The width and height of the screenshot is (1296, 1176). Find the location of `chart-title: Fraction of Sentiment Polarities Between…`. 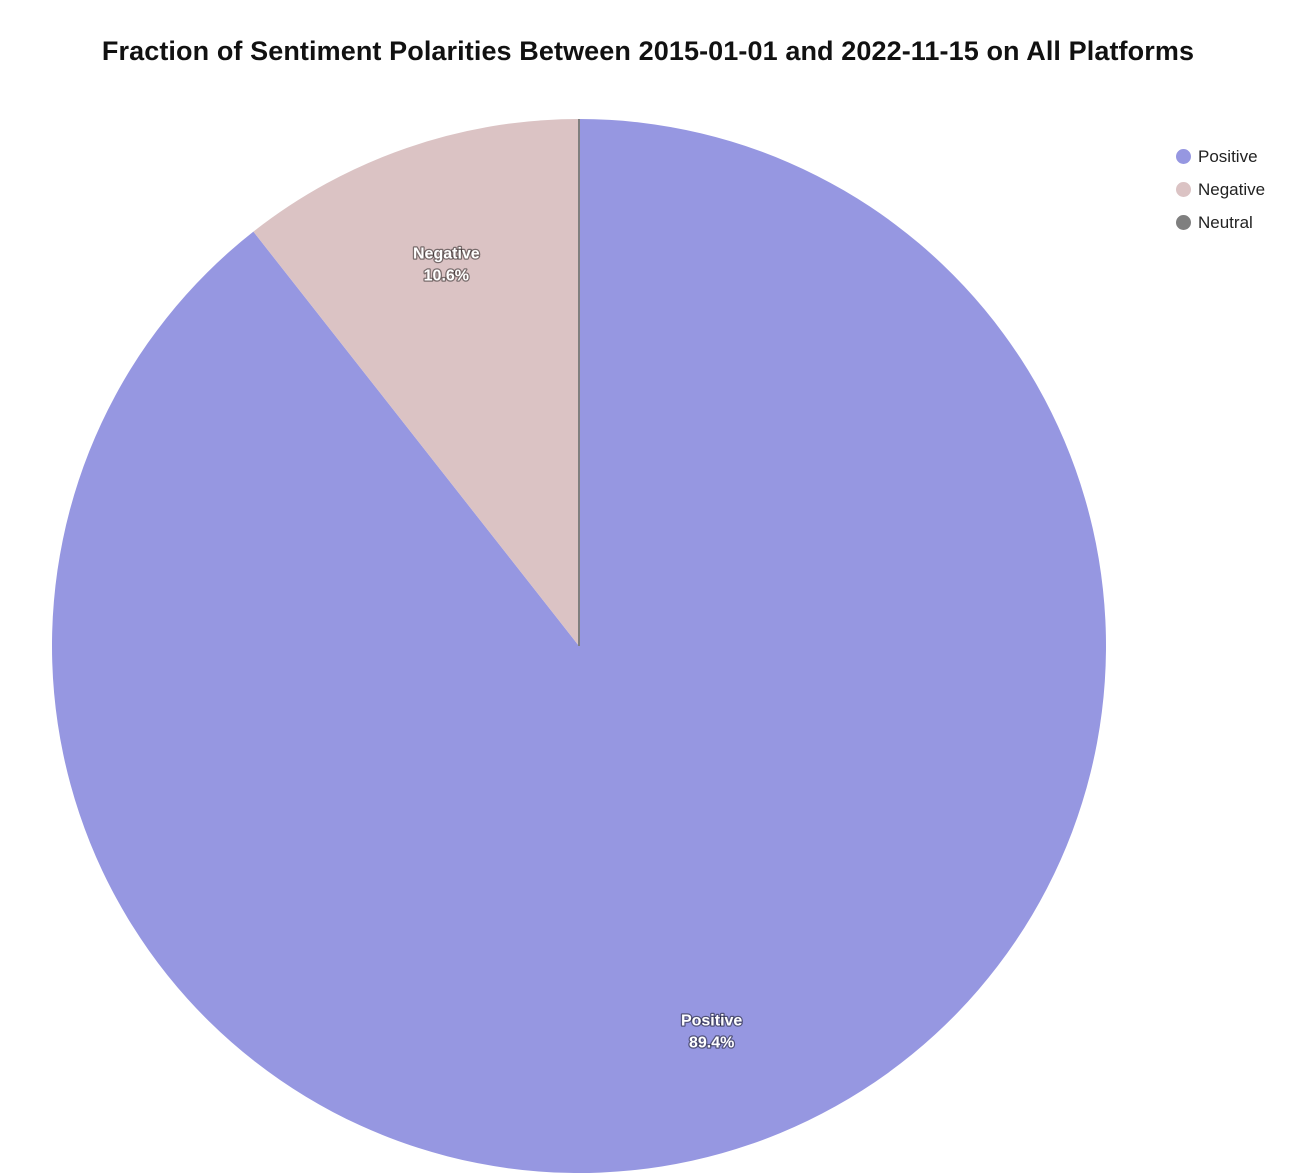

chart-title: Fraction of Sentiment Polarities Between… is located at coordinates (648, 51).